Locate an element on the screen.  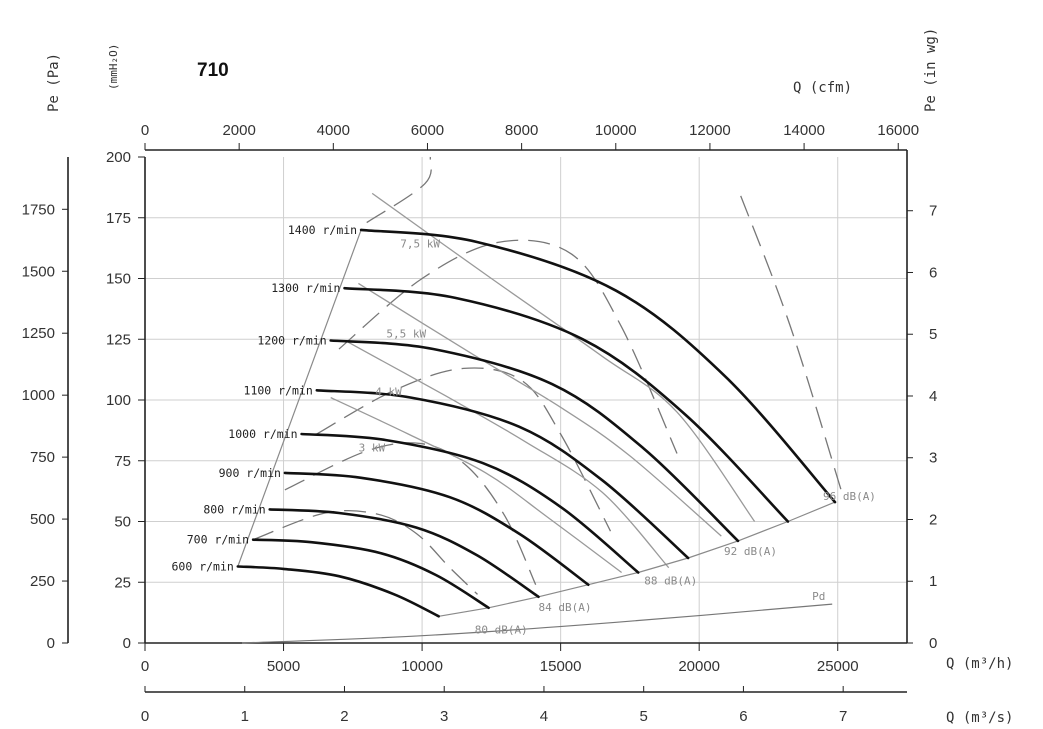
top-tick-label: 6000 is located at coordinates (427, 130).